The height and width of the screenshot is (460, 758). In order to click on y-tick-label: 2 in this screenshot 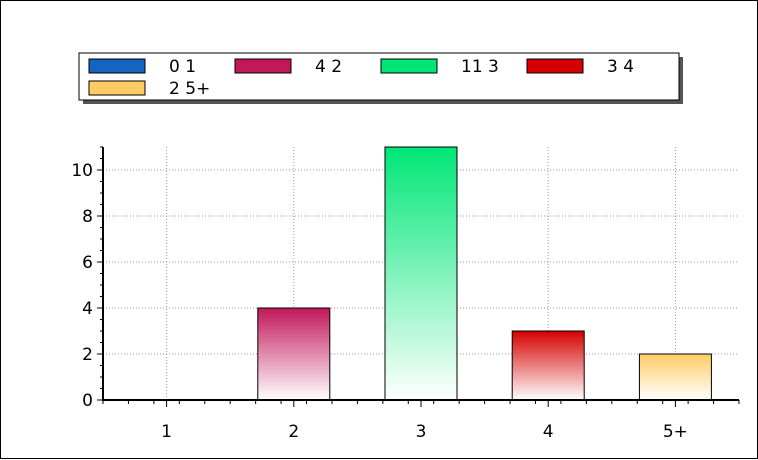, I will do `click(87, 355)`.